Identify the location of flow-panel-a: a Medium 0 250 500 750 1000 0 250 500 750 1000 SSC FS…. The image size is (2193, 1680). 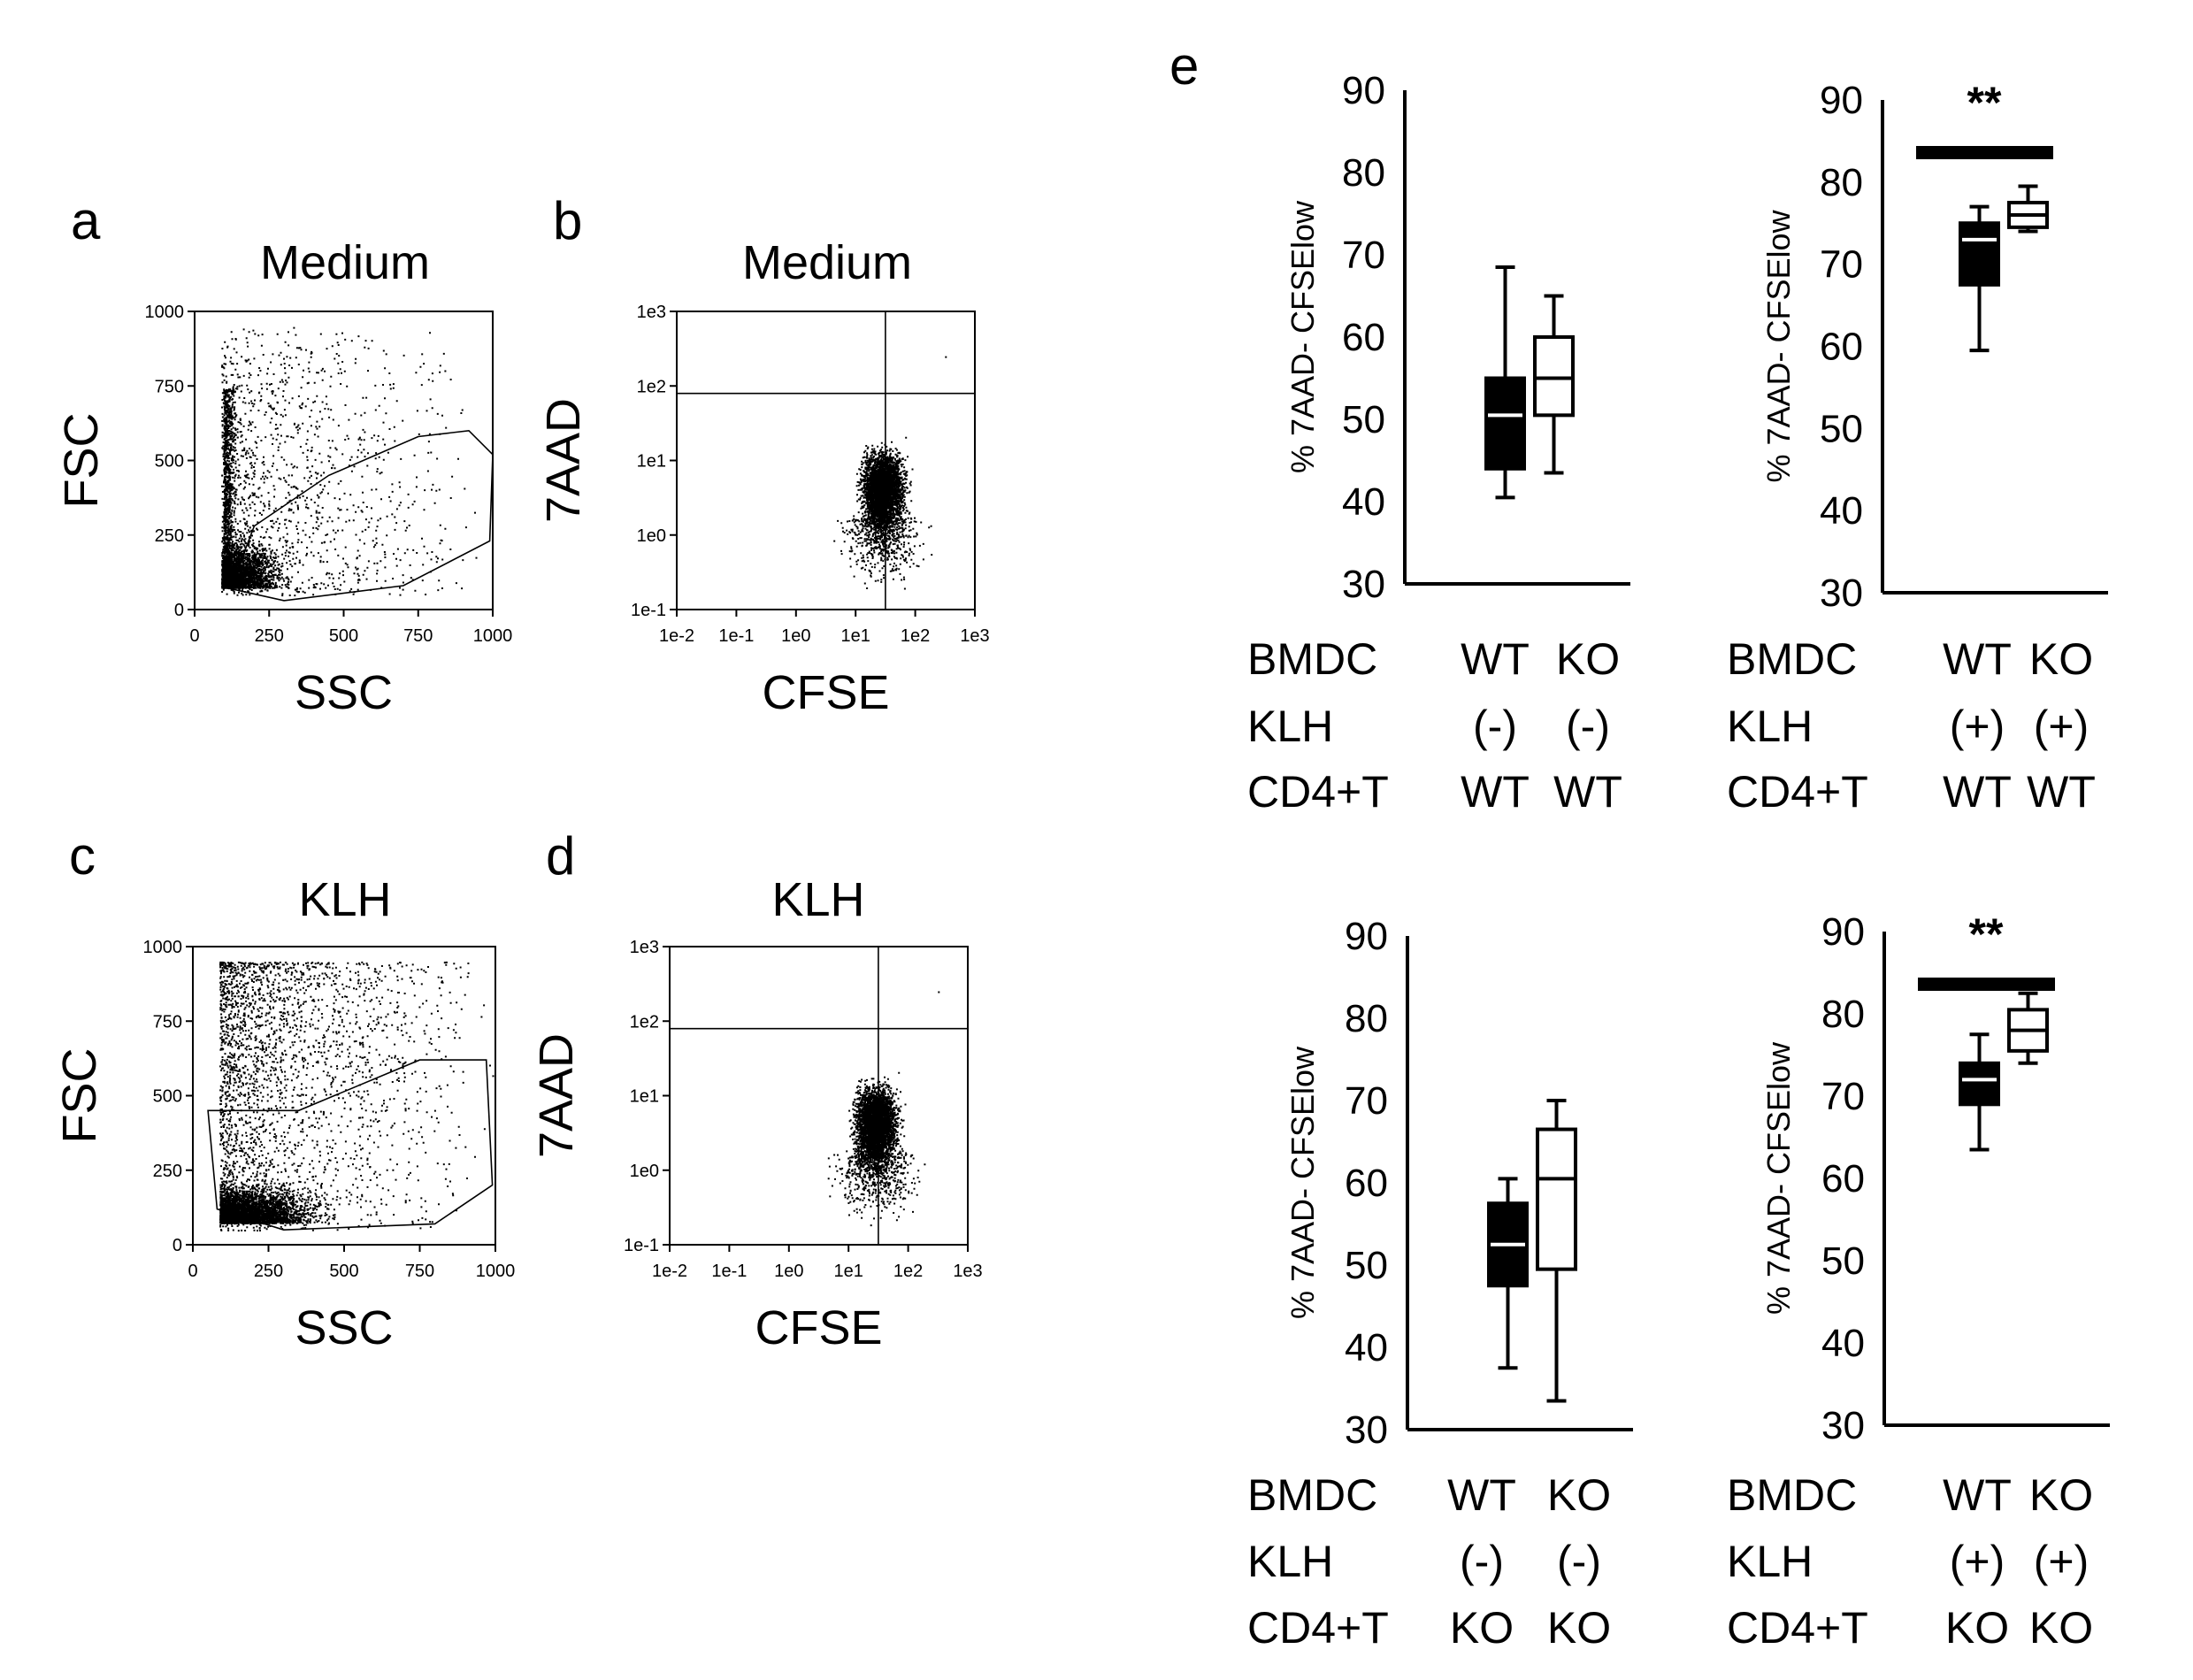
(283, 455).